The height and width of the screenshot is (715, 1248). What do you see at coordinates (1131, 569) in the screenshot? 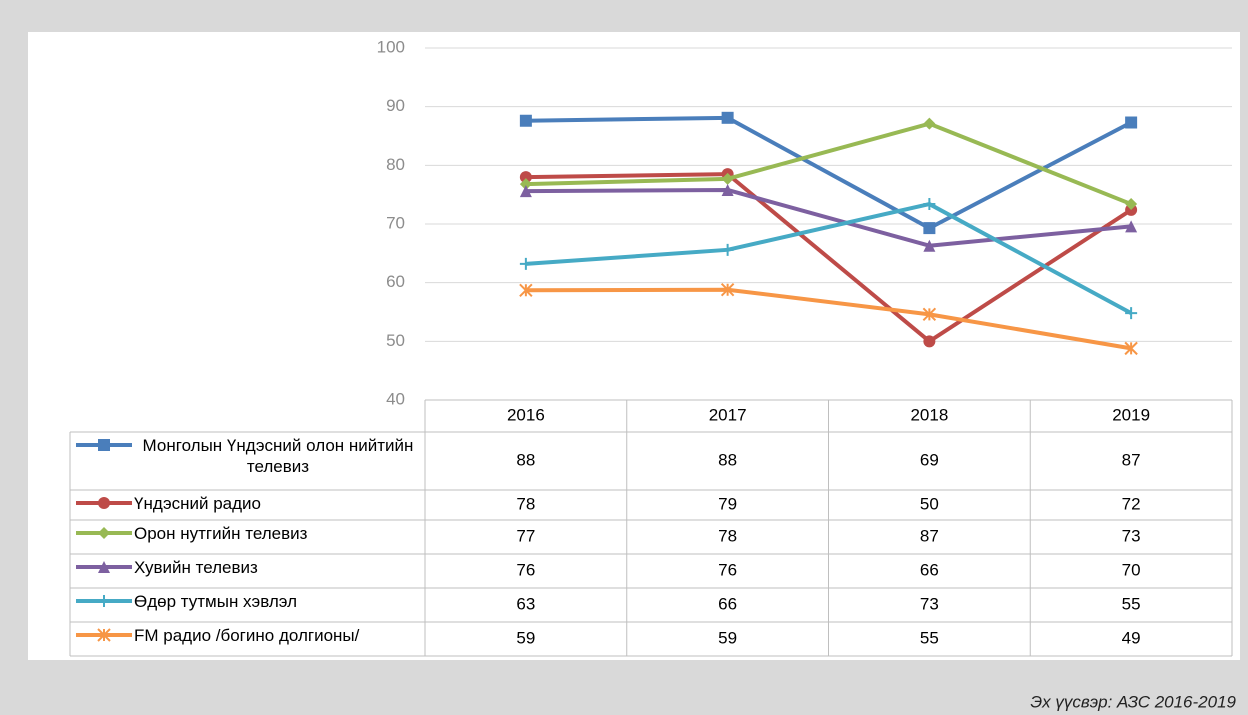
I see `table-value: 70` at bounding box center [1131, 569].